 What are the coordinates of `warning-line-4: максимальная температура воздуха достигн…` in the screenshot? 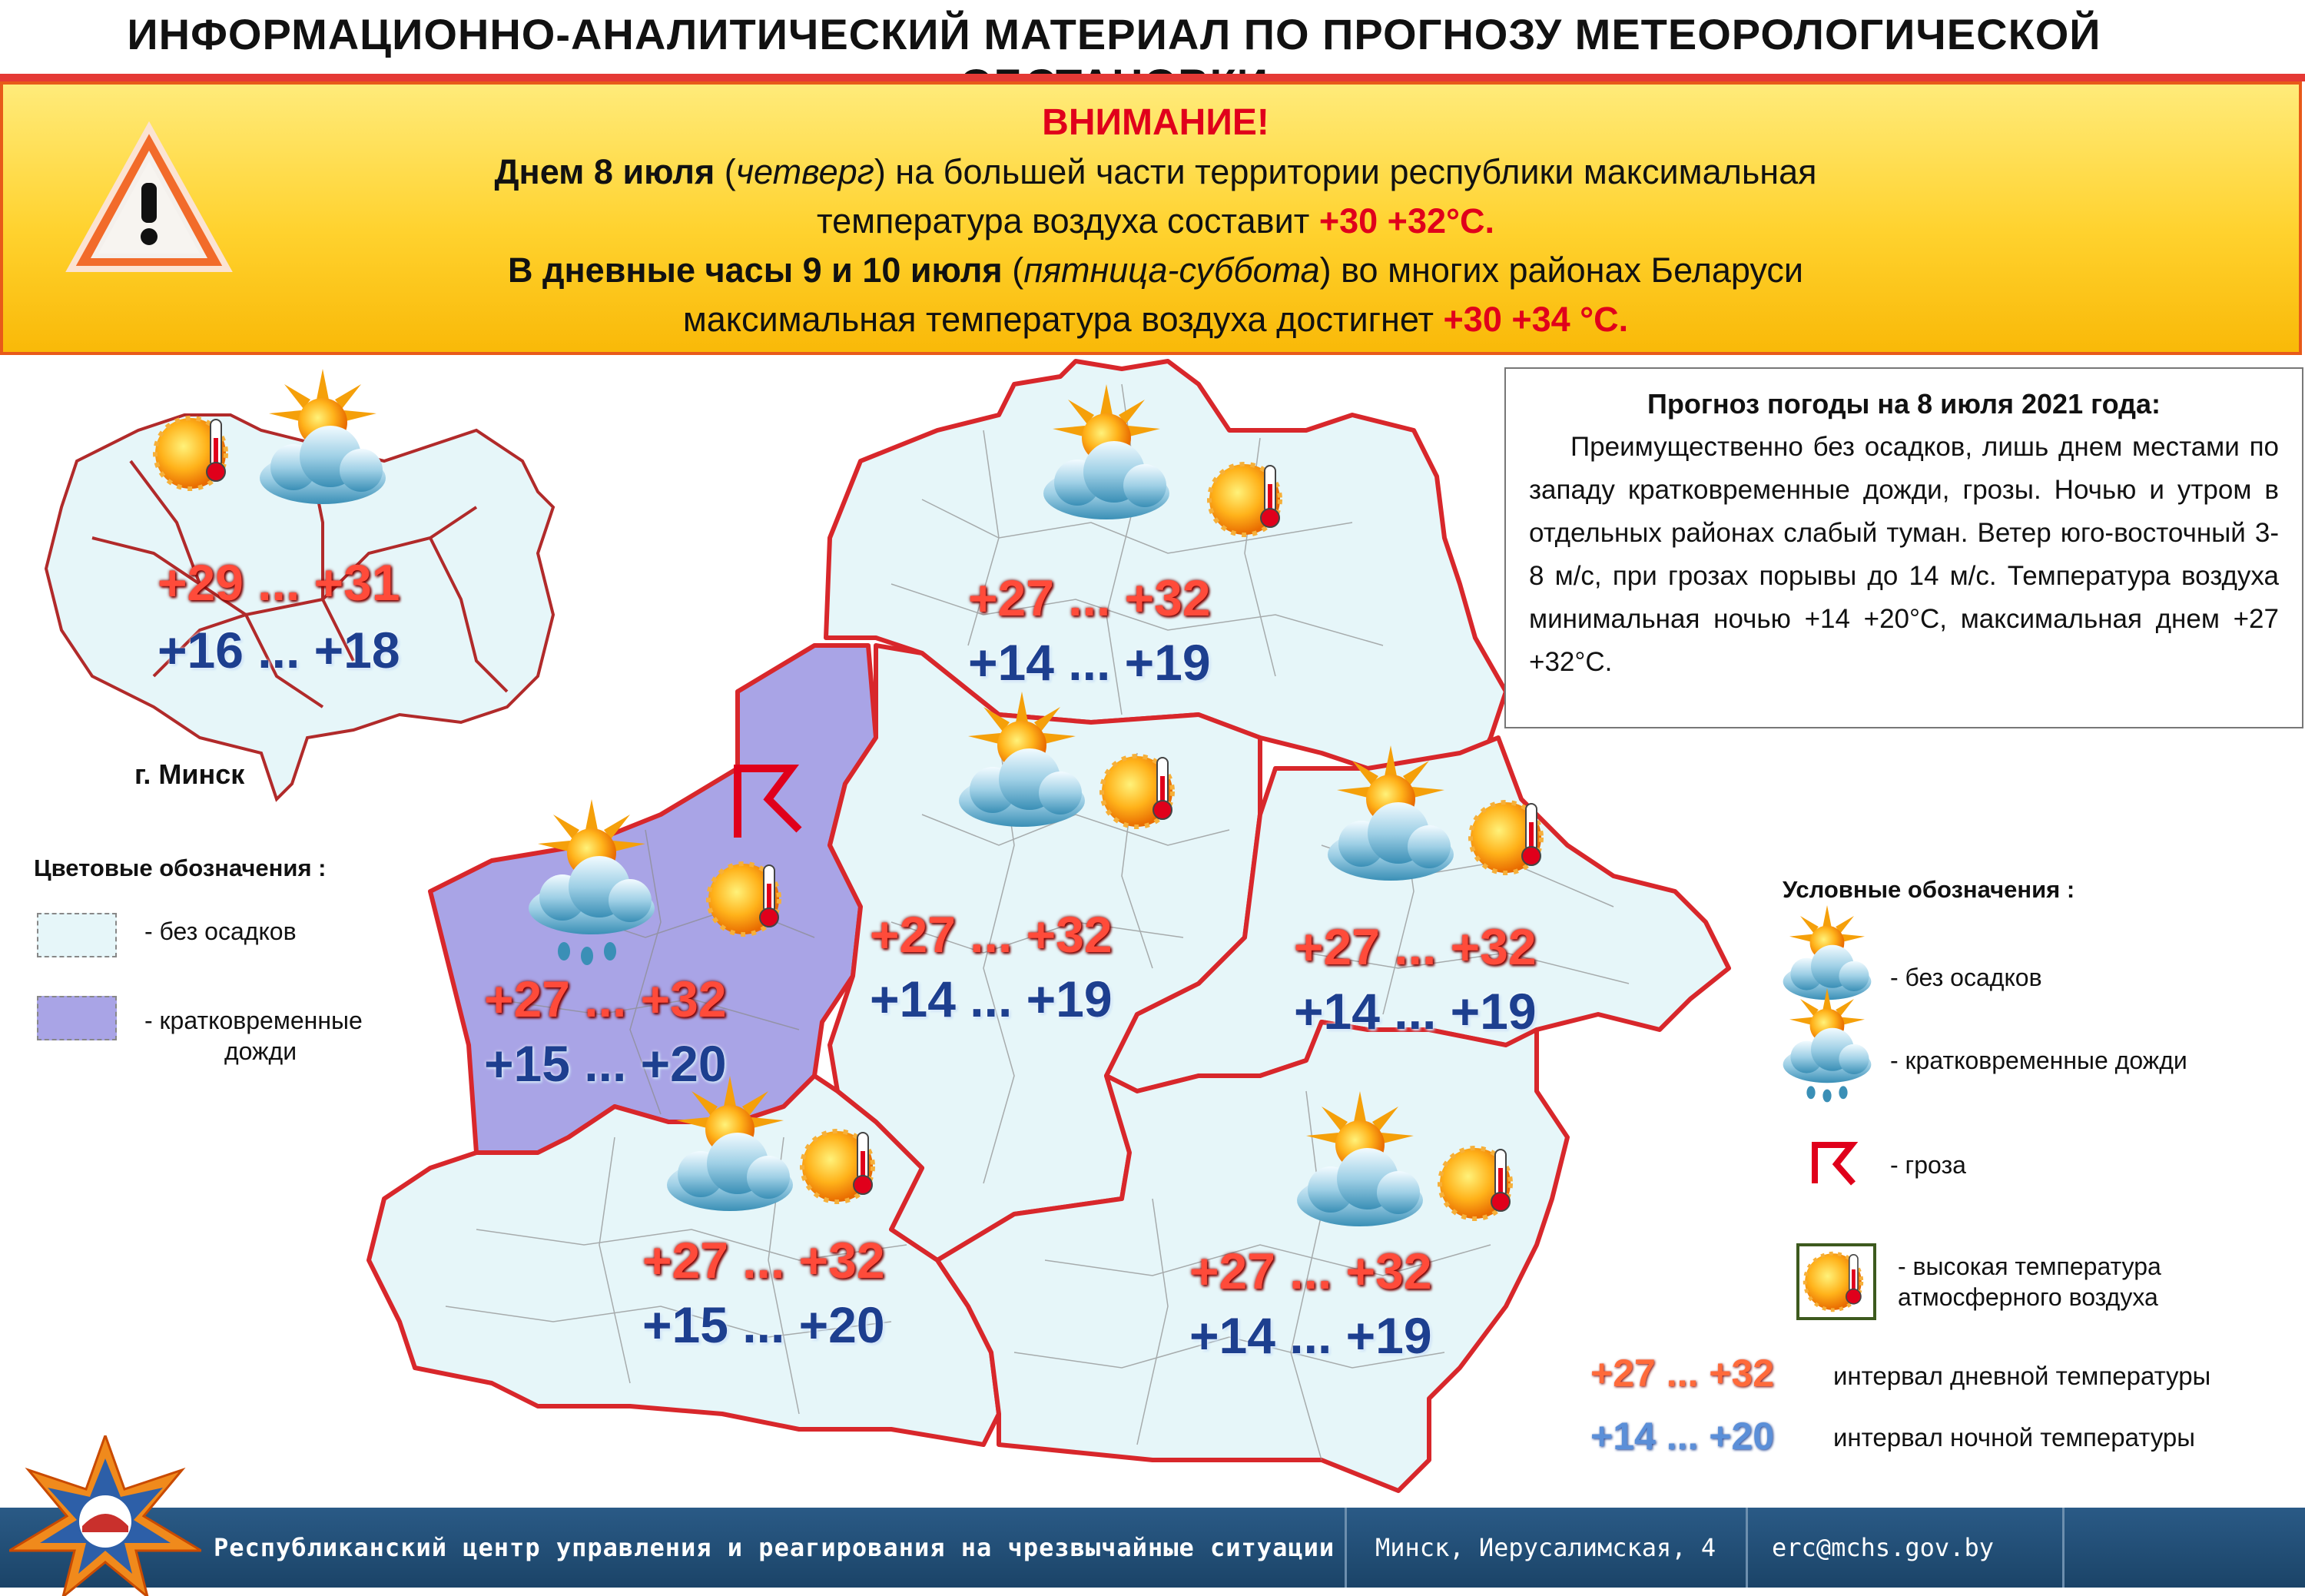 It's located at (1155, 319).